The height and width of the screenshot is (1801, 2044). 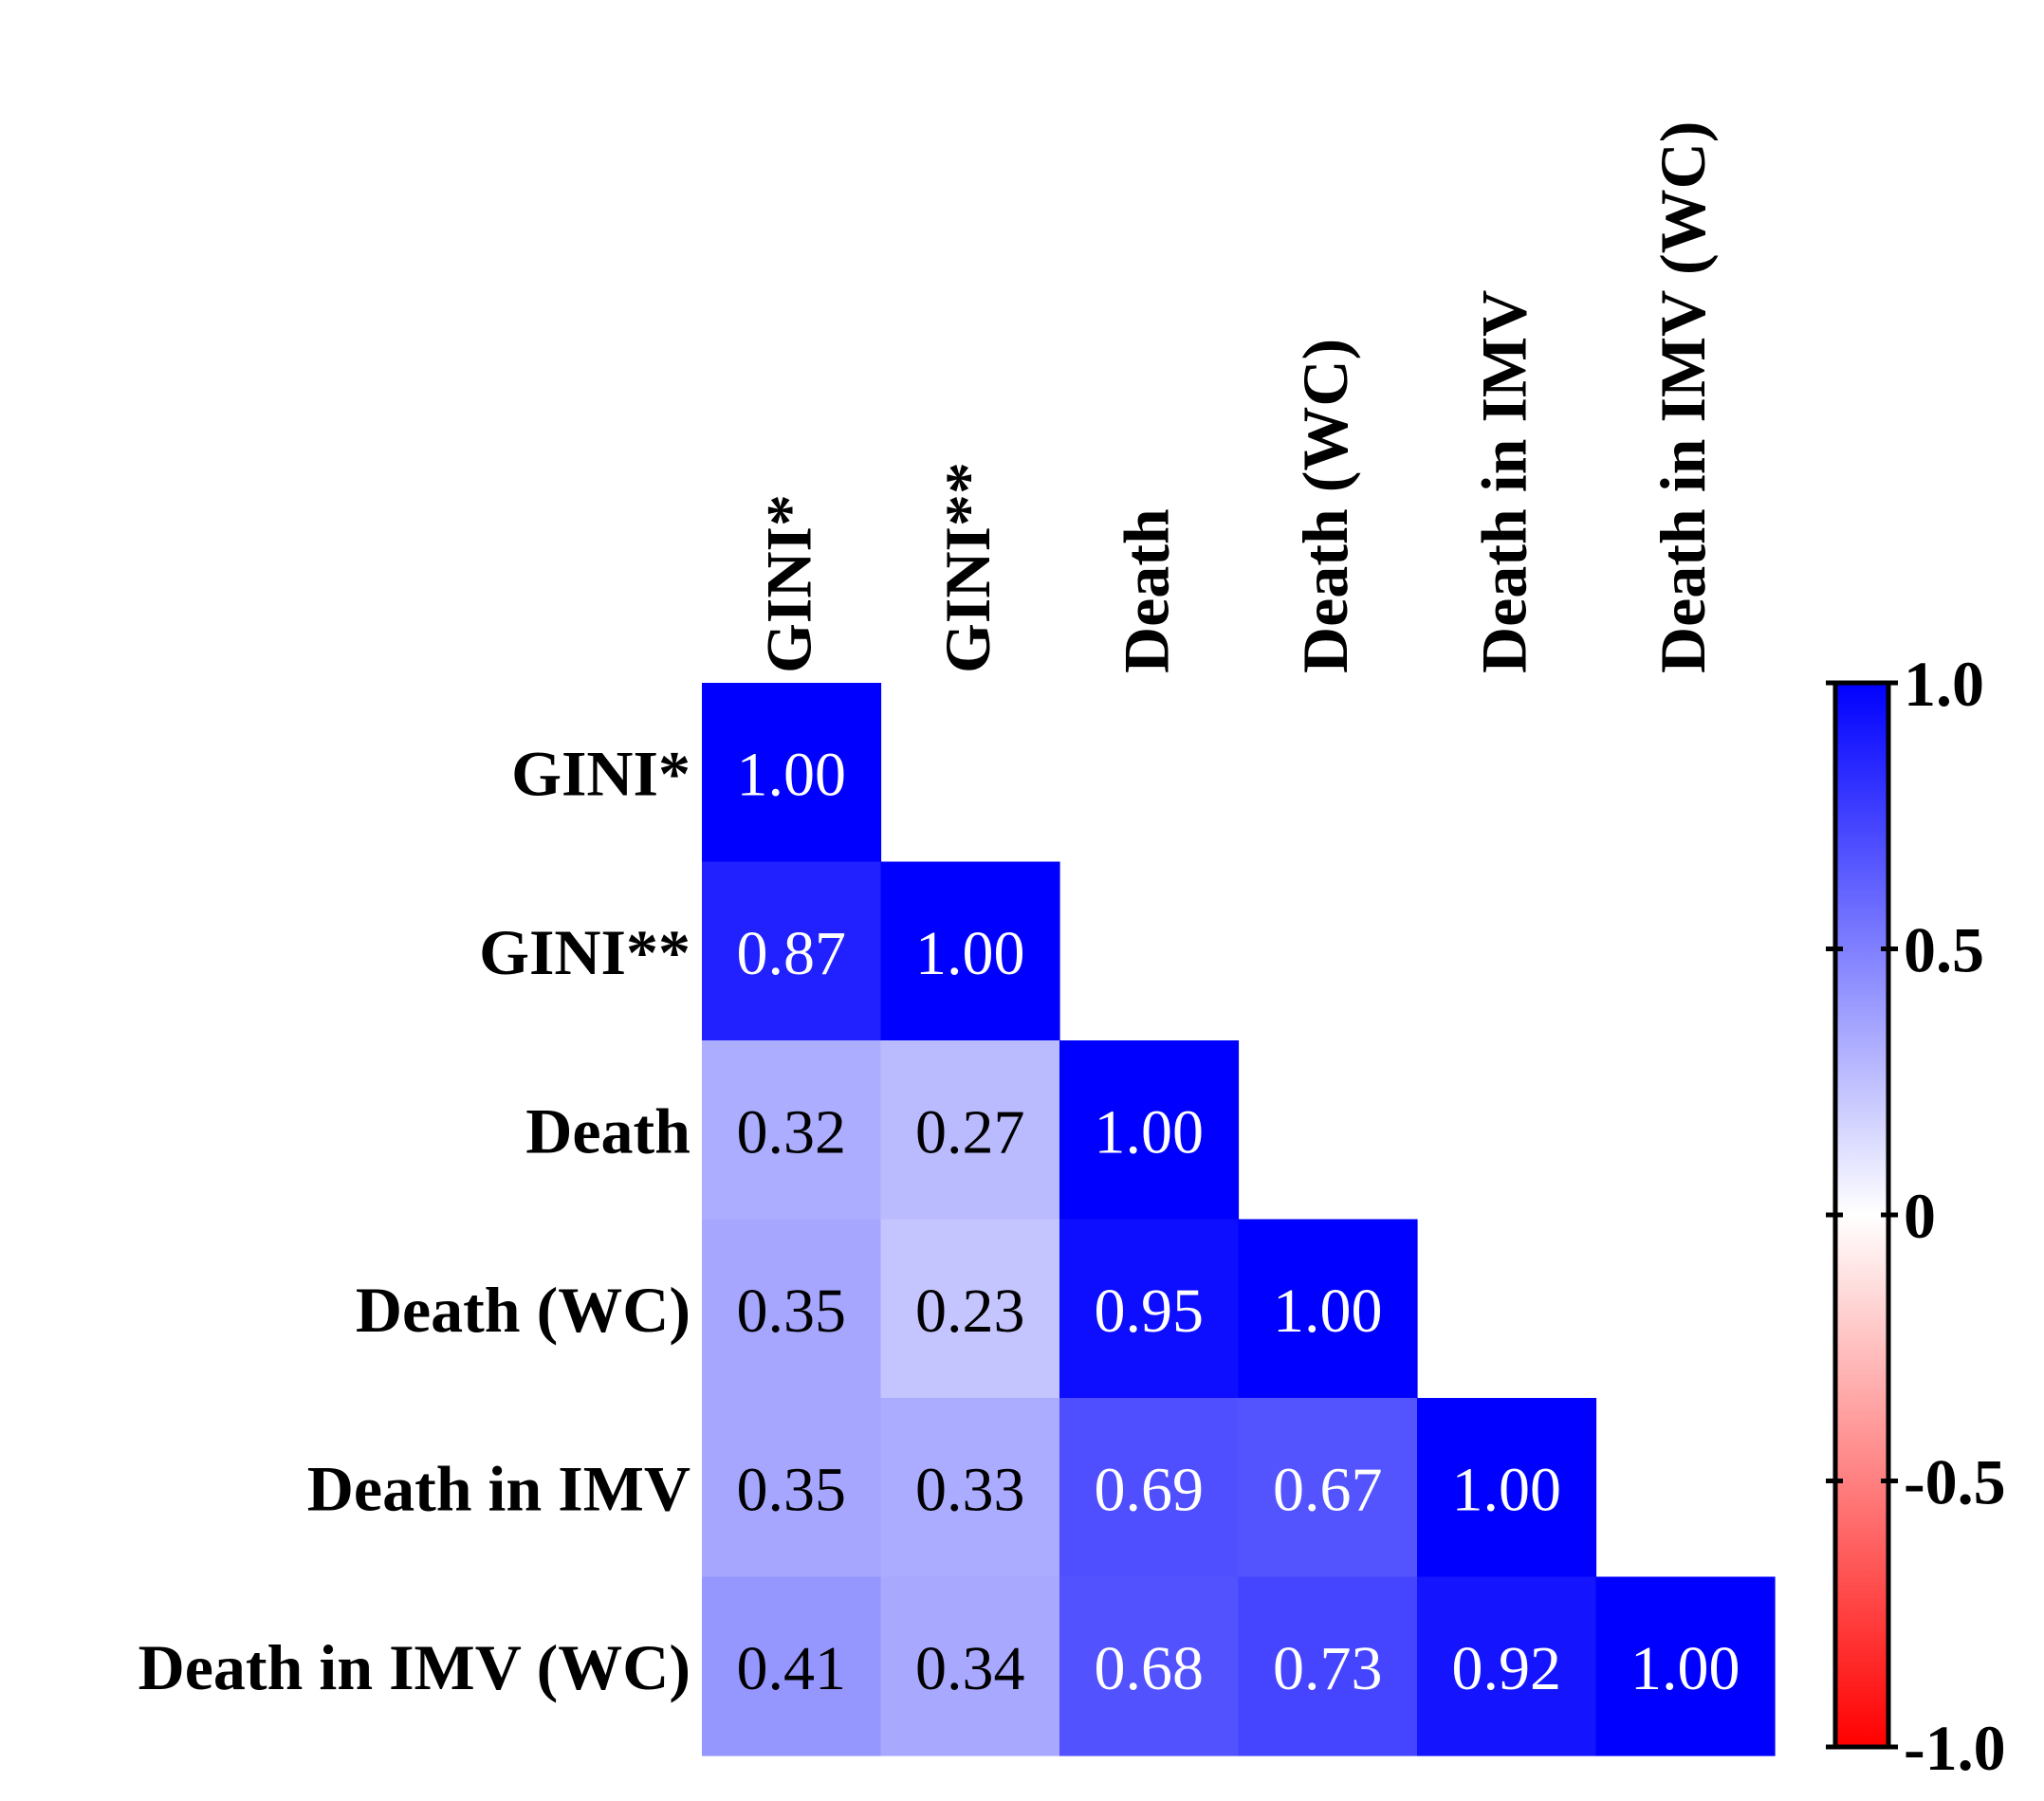 What do you see at coordinates (1920, 1216) in the screenshot?
I see `colorbar-tick-label: 0` at bounding box center [1920, 1216].